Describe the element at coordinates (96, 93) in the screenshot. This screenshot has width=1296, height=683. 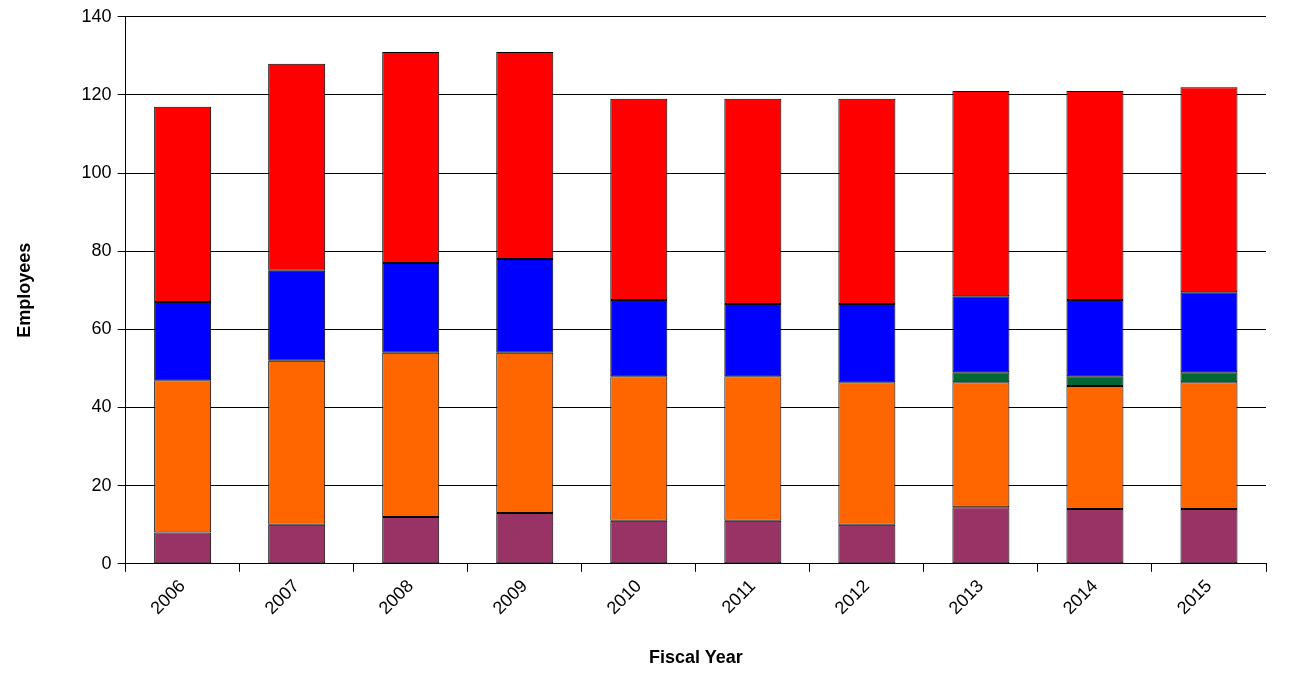
I see `y-tick-label: 120` at that location.